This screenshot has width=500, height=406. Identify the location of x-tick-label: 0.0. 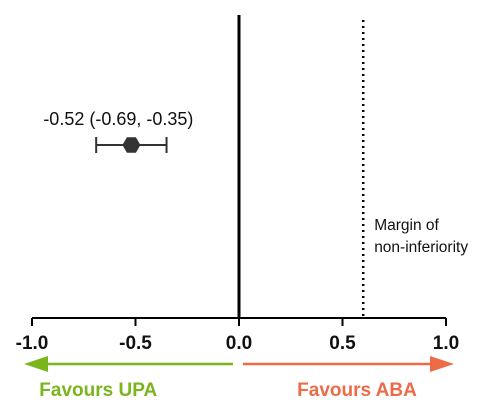
(239, 343).